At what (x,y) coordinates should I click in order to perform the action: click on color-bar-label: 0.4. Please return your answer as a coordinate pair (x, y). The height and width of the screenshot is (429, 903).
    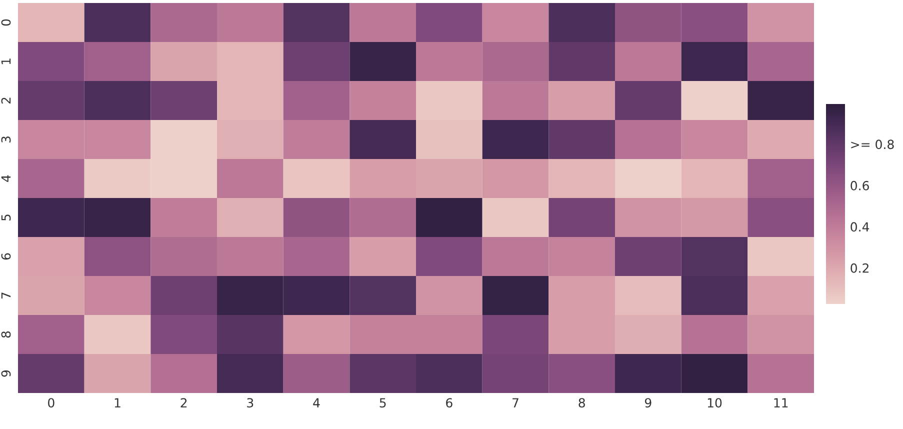
    Looking at the image, I should click on (860, 227).